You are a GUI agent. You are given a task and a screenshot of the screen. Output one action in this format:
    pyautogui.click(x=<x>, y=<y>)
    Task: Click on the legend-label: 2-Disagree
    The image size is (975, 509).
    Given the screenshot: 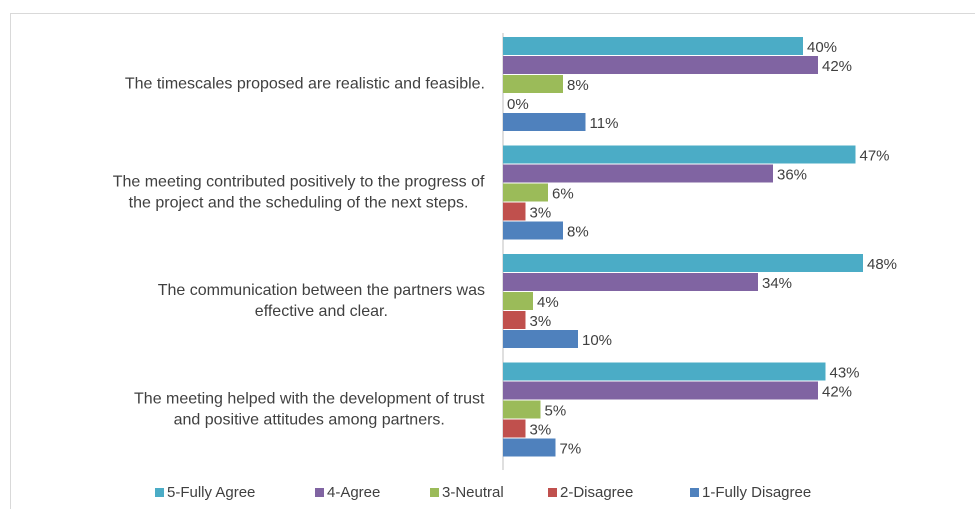 What is the action you would take?
    pyautogui.click(x=596, y=492)
    